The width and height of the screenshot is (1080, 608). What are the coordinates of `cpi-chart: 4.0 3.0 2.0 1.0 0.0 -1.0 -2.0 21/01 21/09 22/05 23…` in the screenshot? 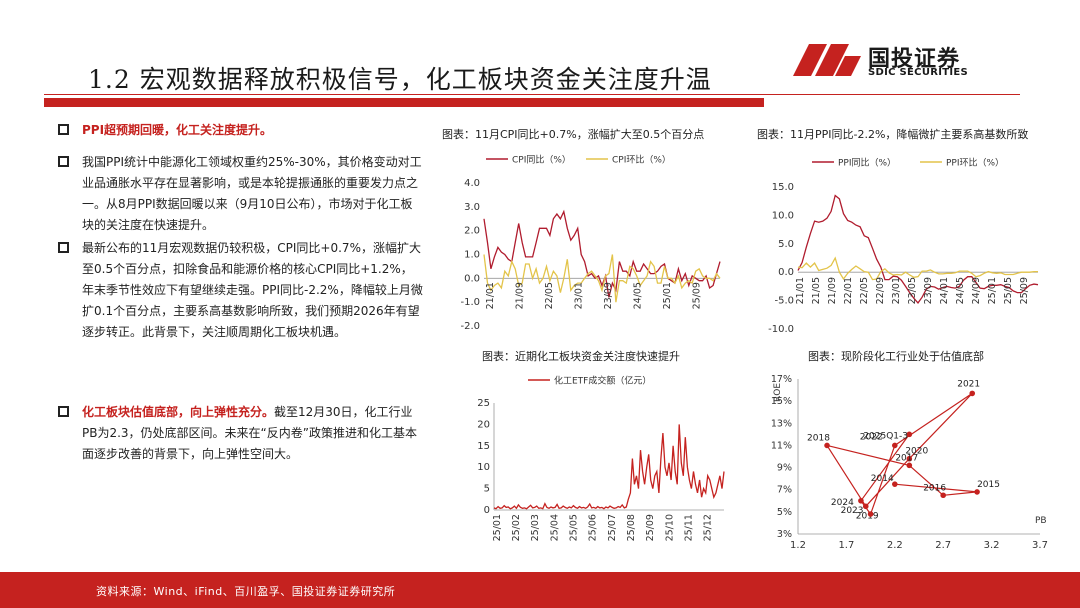 It's located at (590, 243).